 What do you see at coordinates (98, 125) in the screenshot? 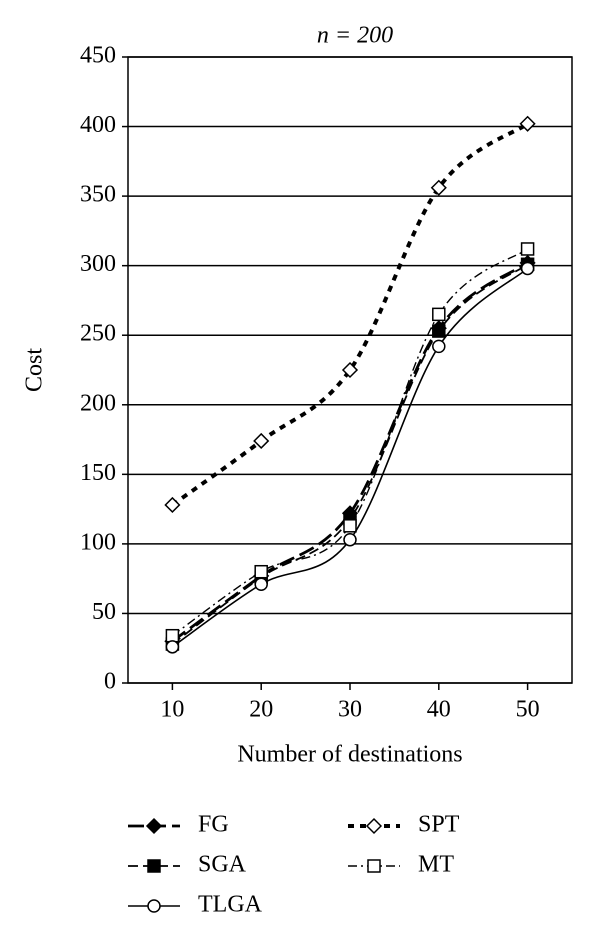
I see `y-tick-label: 400` at bounding box center [98, 125].